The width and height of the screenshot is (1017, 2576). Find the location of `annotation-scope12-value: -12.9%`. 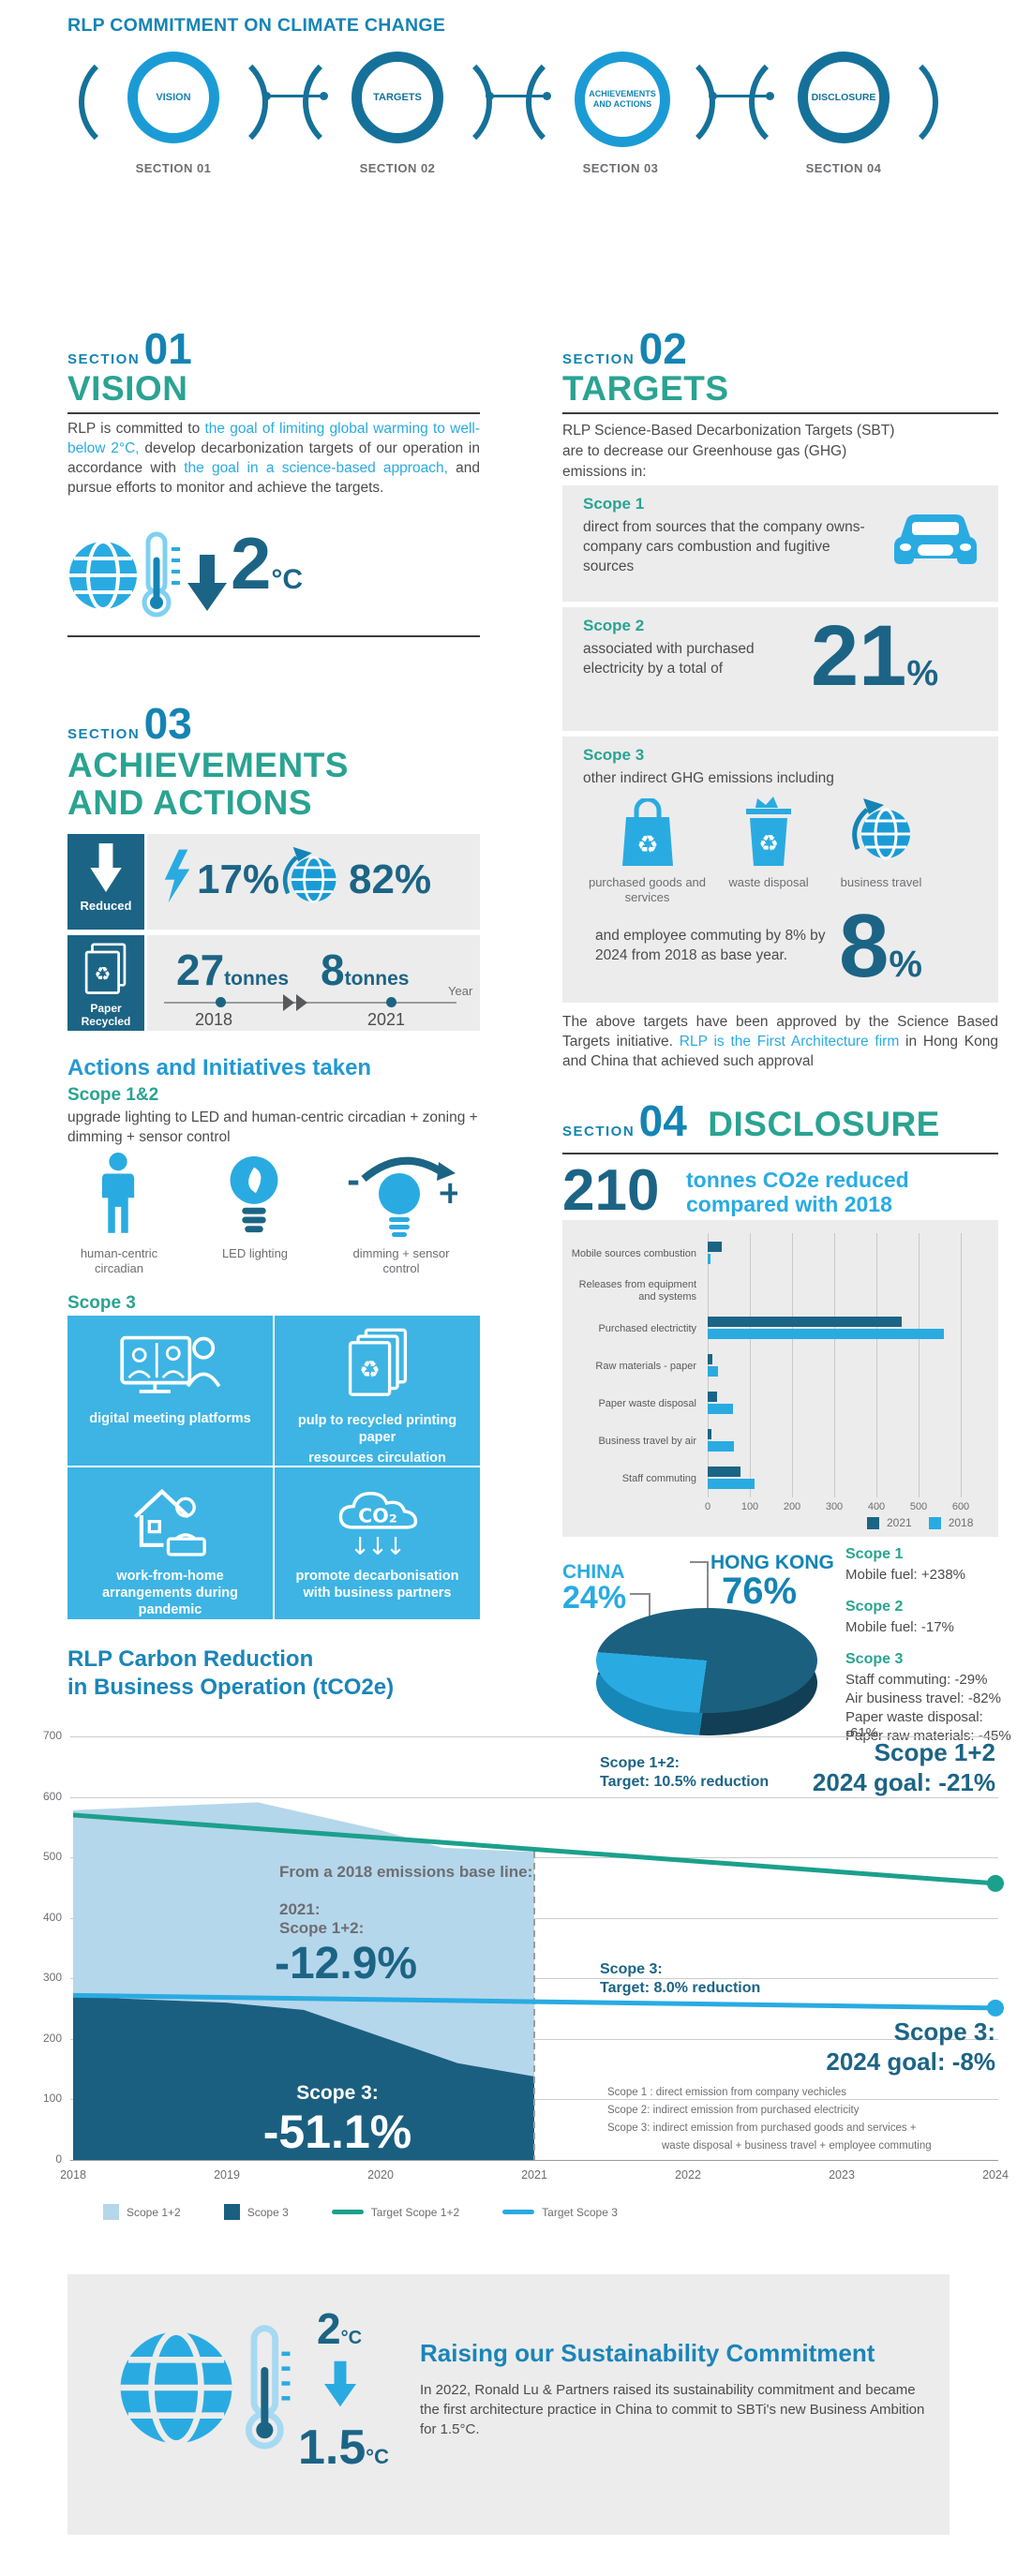

annotation-scope12-value: -12.9% is located at coordinates (346, 1963).